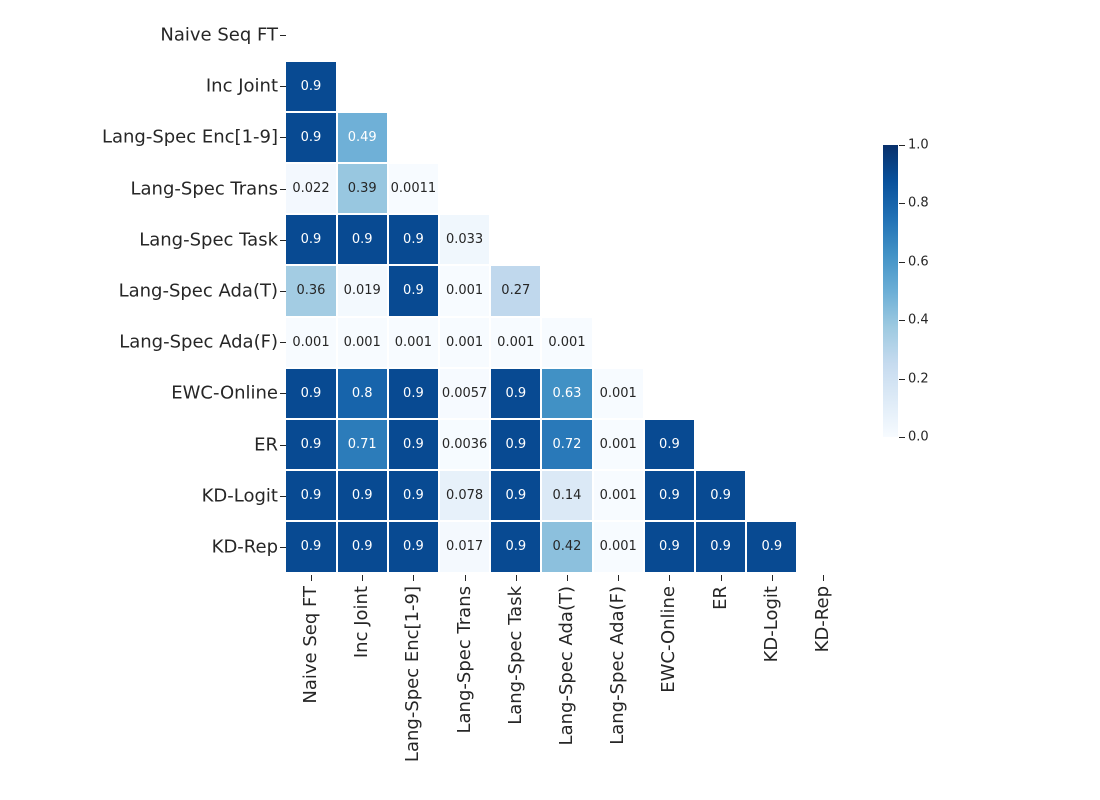 The image size is (1100, 800). I want to click on colorbar-tick-label: 0.8, so click(918, 203).